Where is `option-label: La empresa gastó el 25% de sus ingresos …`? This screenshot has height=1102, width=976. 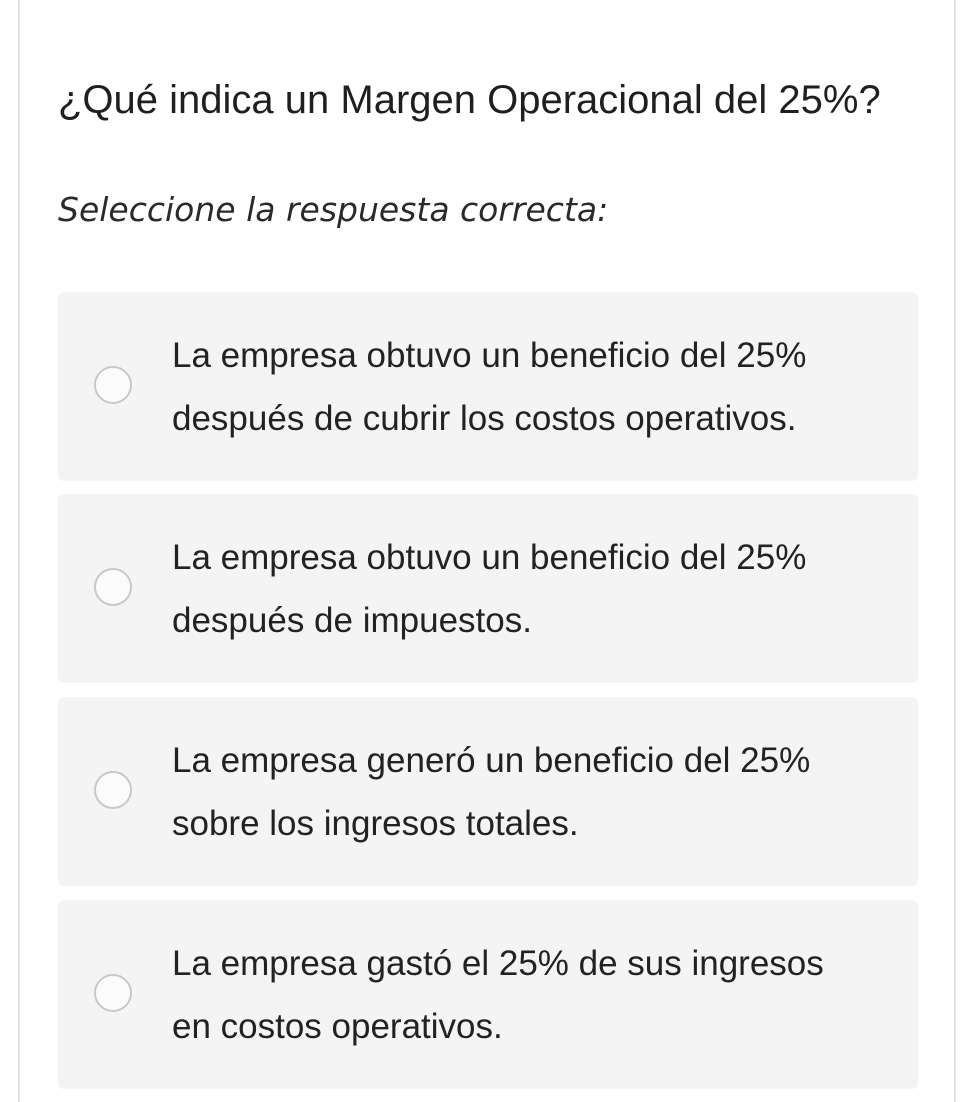
option-label: La empresa gastó el 25% de sus ingresos … is located at coordinates (498, 995).